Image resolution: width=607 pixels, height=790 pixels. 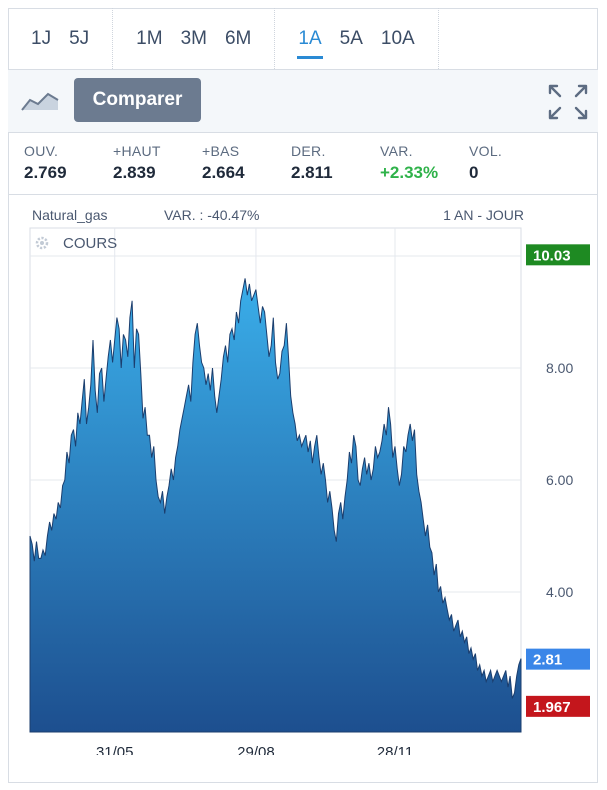 What do you see at coordinates (483, 215) in the screenshot?
I see `chart-range-label: 1 AN - JOUR` at bounding box center [483, 215].